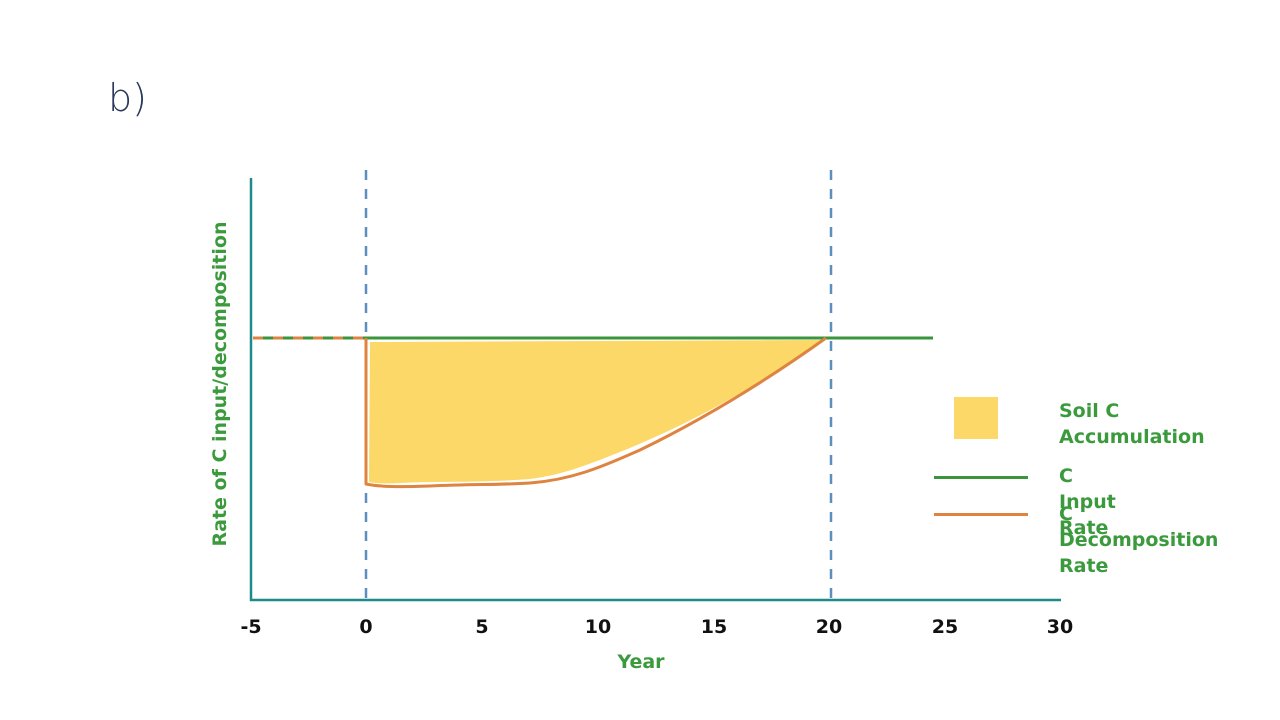 The width and height of the screenshot is (1280, 720). I want to click on c-decomposition-rate-line, so click(595, 412).